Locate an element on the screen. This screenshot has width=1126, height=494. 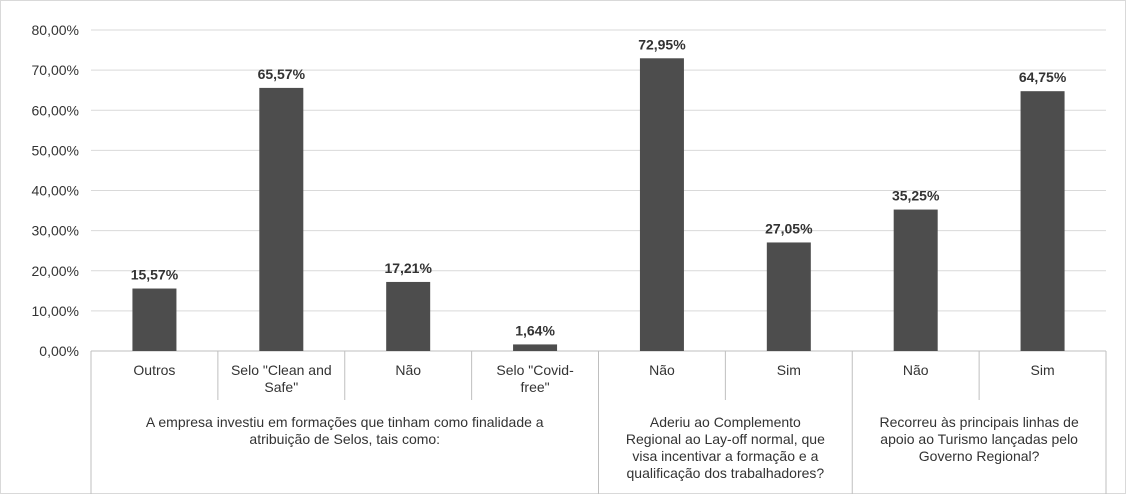
y-tick-label: 70,00% is located at coordinates (55, 70).